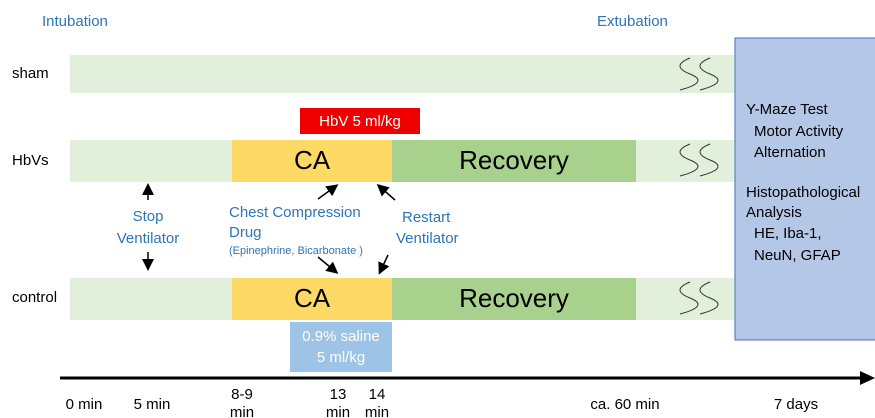  I want to click on row-label: sham, so click(30, 73).